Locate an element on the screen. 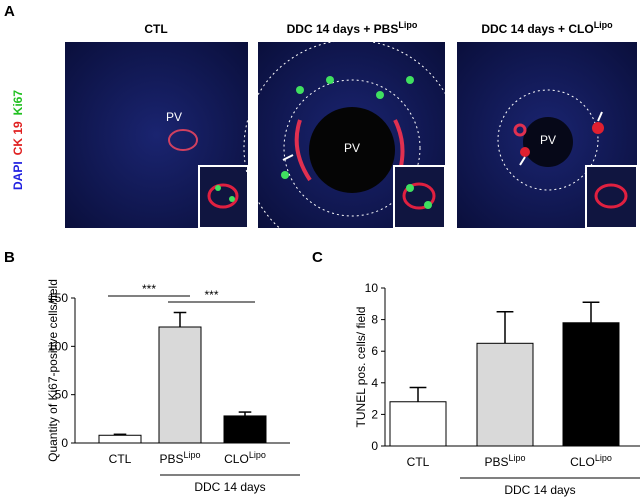 This screenshot has height=501, width=644. column-title: DDC 14 days + CLOLipo is located at coordinates (547, 28).